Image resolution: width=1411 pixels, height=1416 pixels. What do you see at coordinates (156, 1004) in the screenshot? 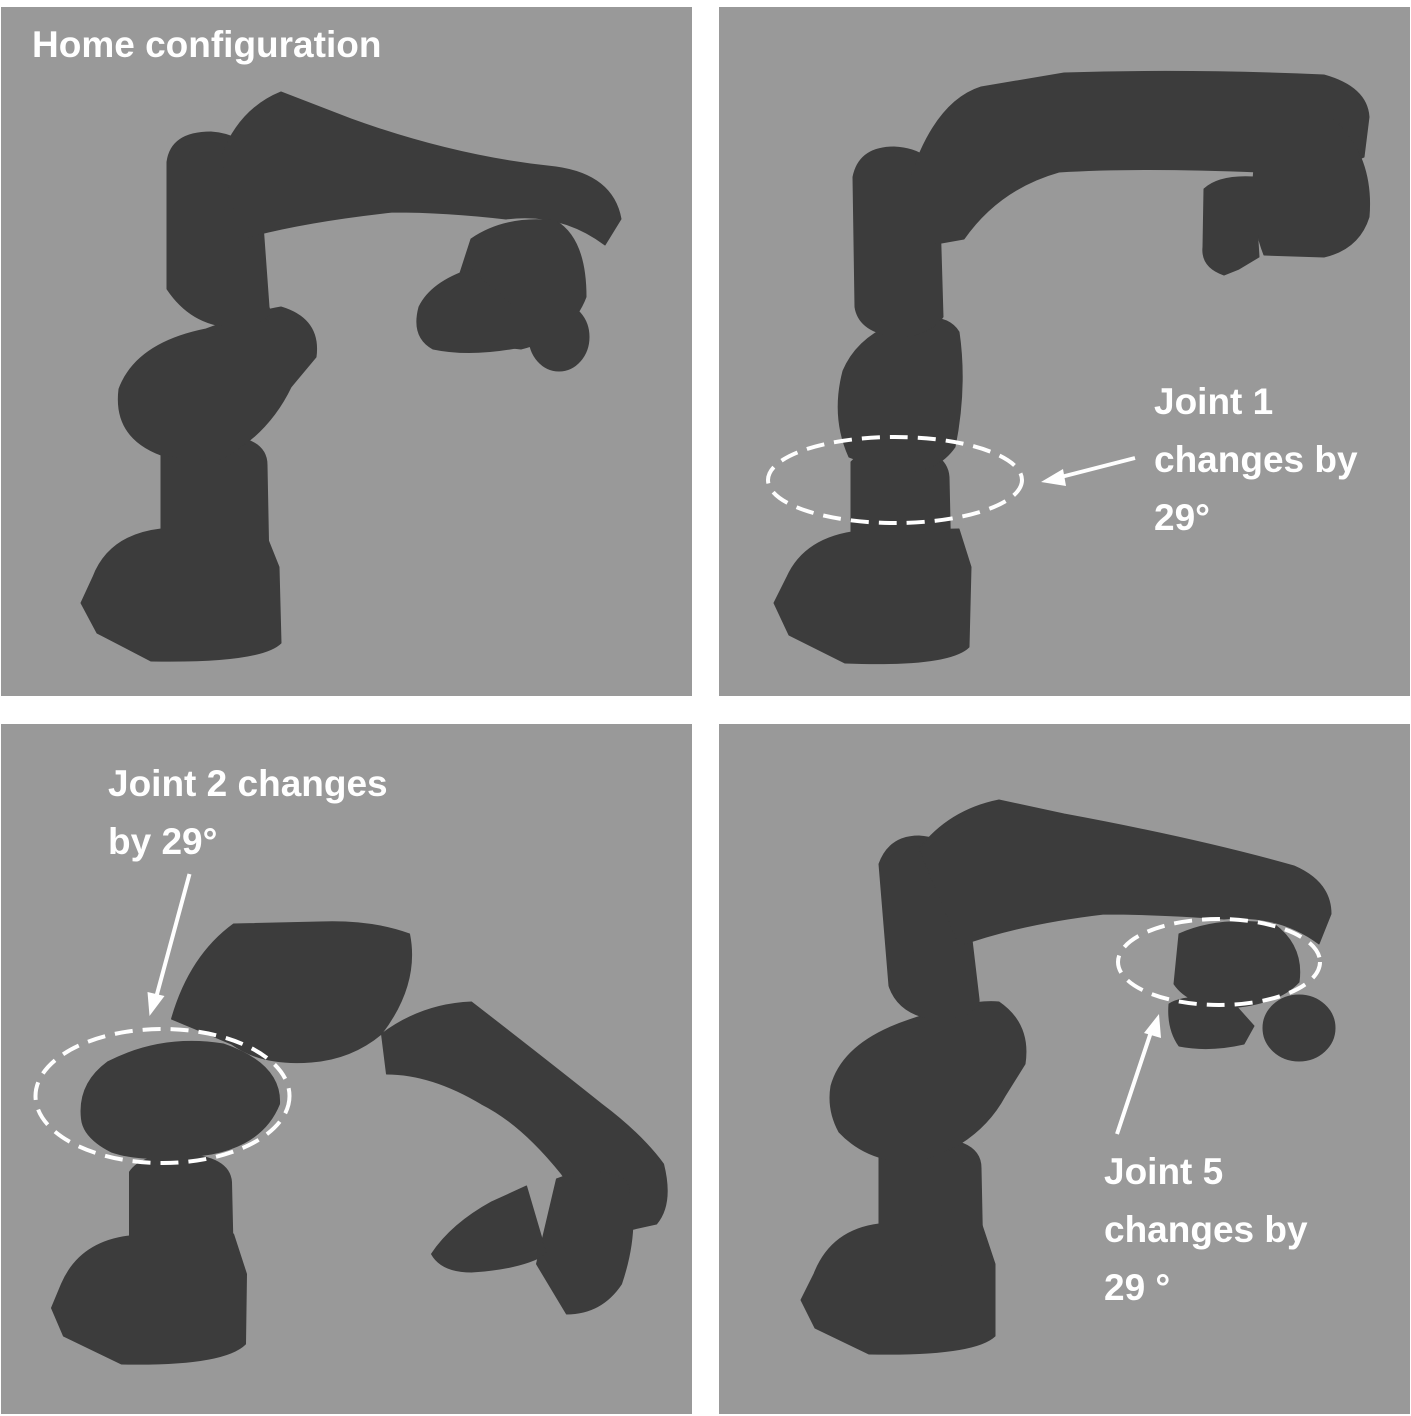
I see `joint-2-arrow-head` at bounding box center [156, 1004].